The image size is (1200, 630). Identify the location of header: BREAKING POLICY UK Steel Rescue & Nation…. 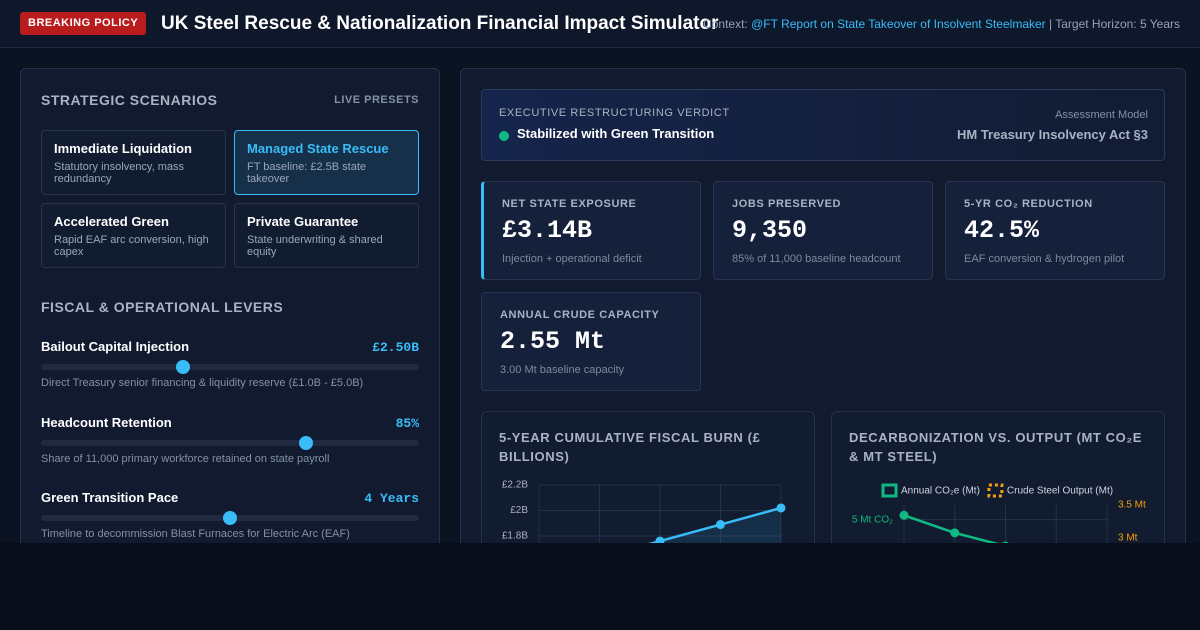
(600, 24).